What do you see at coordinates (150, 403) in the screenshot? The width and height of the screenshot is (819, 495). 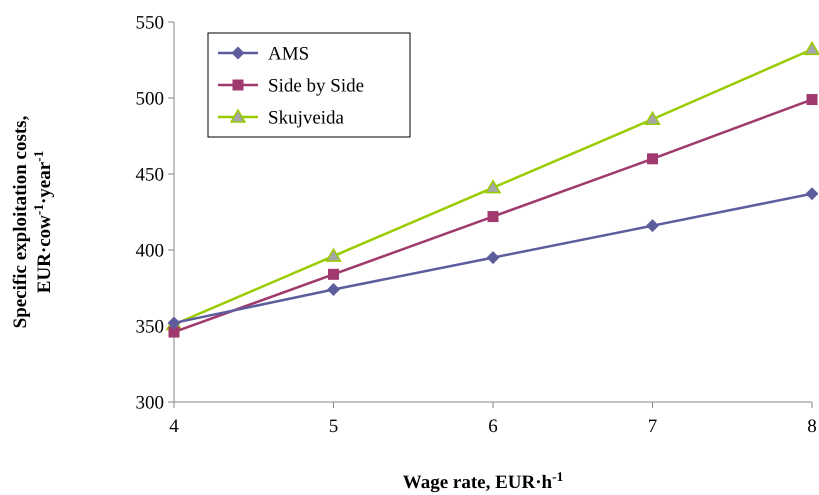 I see `y-tick-label: 300` at bounding box center [150, 403].